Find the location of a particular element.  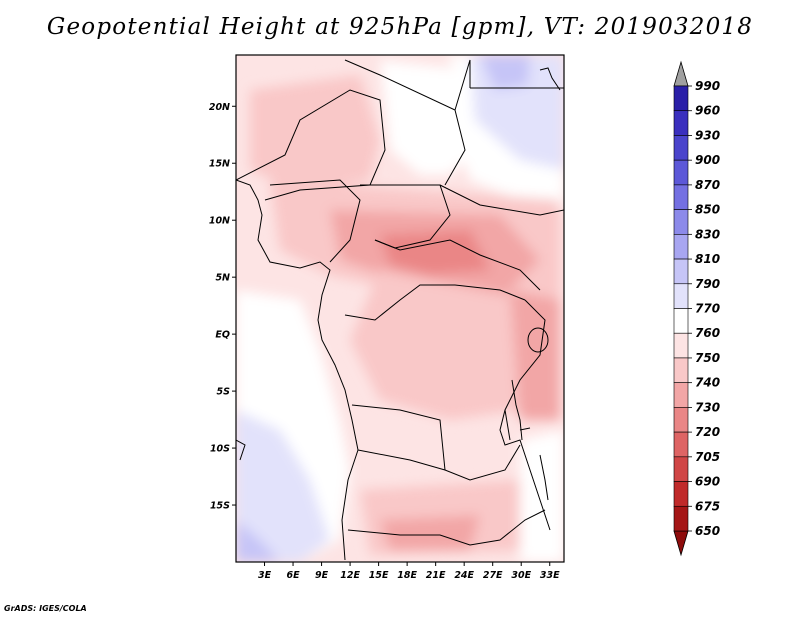

colorbar-level-label: 675 is located at coordinates (707, 506).